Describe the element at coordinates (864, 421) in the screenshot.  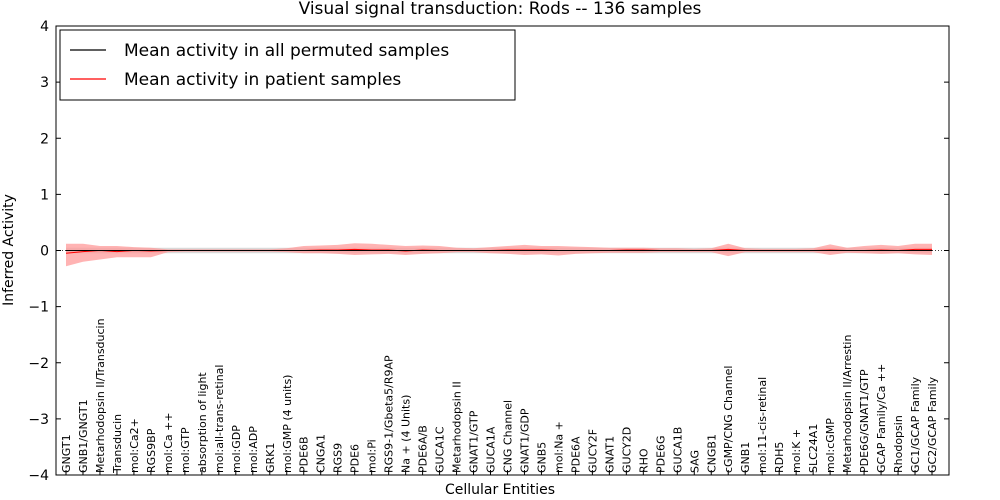
I see `x-tick-label: PDE6G/GNAT1/GTP` at that location.